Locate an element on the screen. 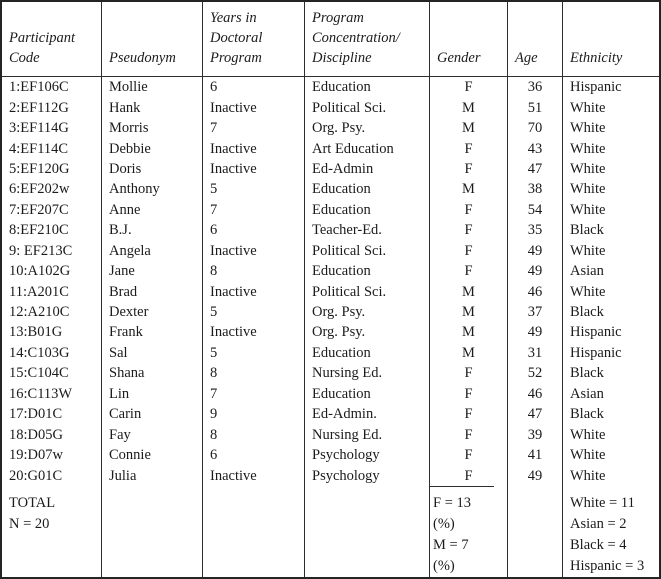 The width and height of the screenshot is (661, 579). cell-participant-code: 20:G01C is located at coordinates (52, 475).